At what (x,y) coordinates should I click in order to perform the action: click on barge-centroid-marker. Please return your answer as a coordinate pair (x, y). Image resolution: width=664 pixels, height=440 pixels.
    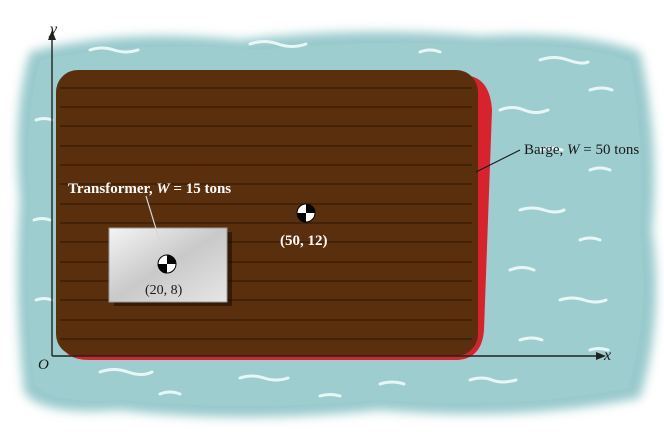
    Looking at the image, I should click on (306, 213).